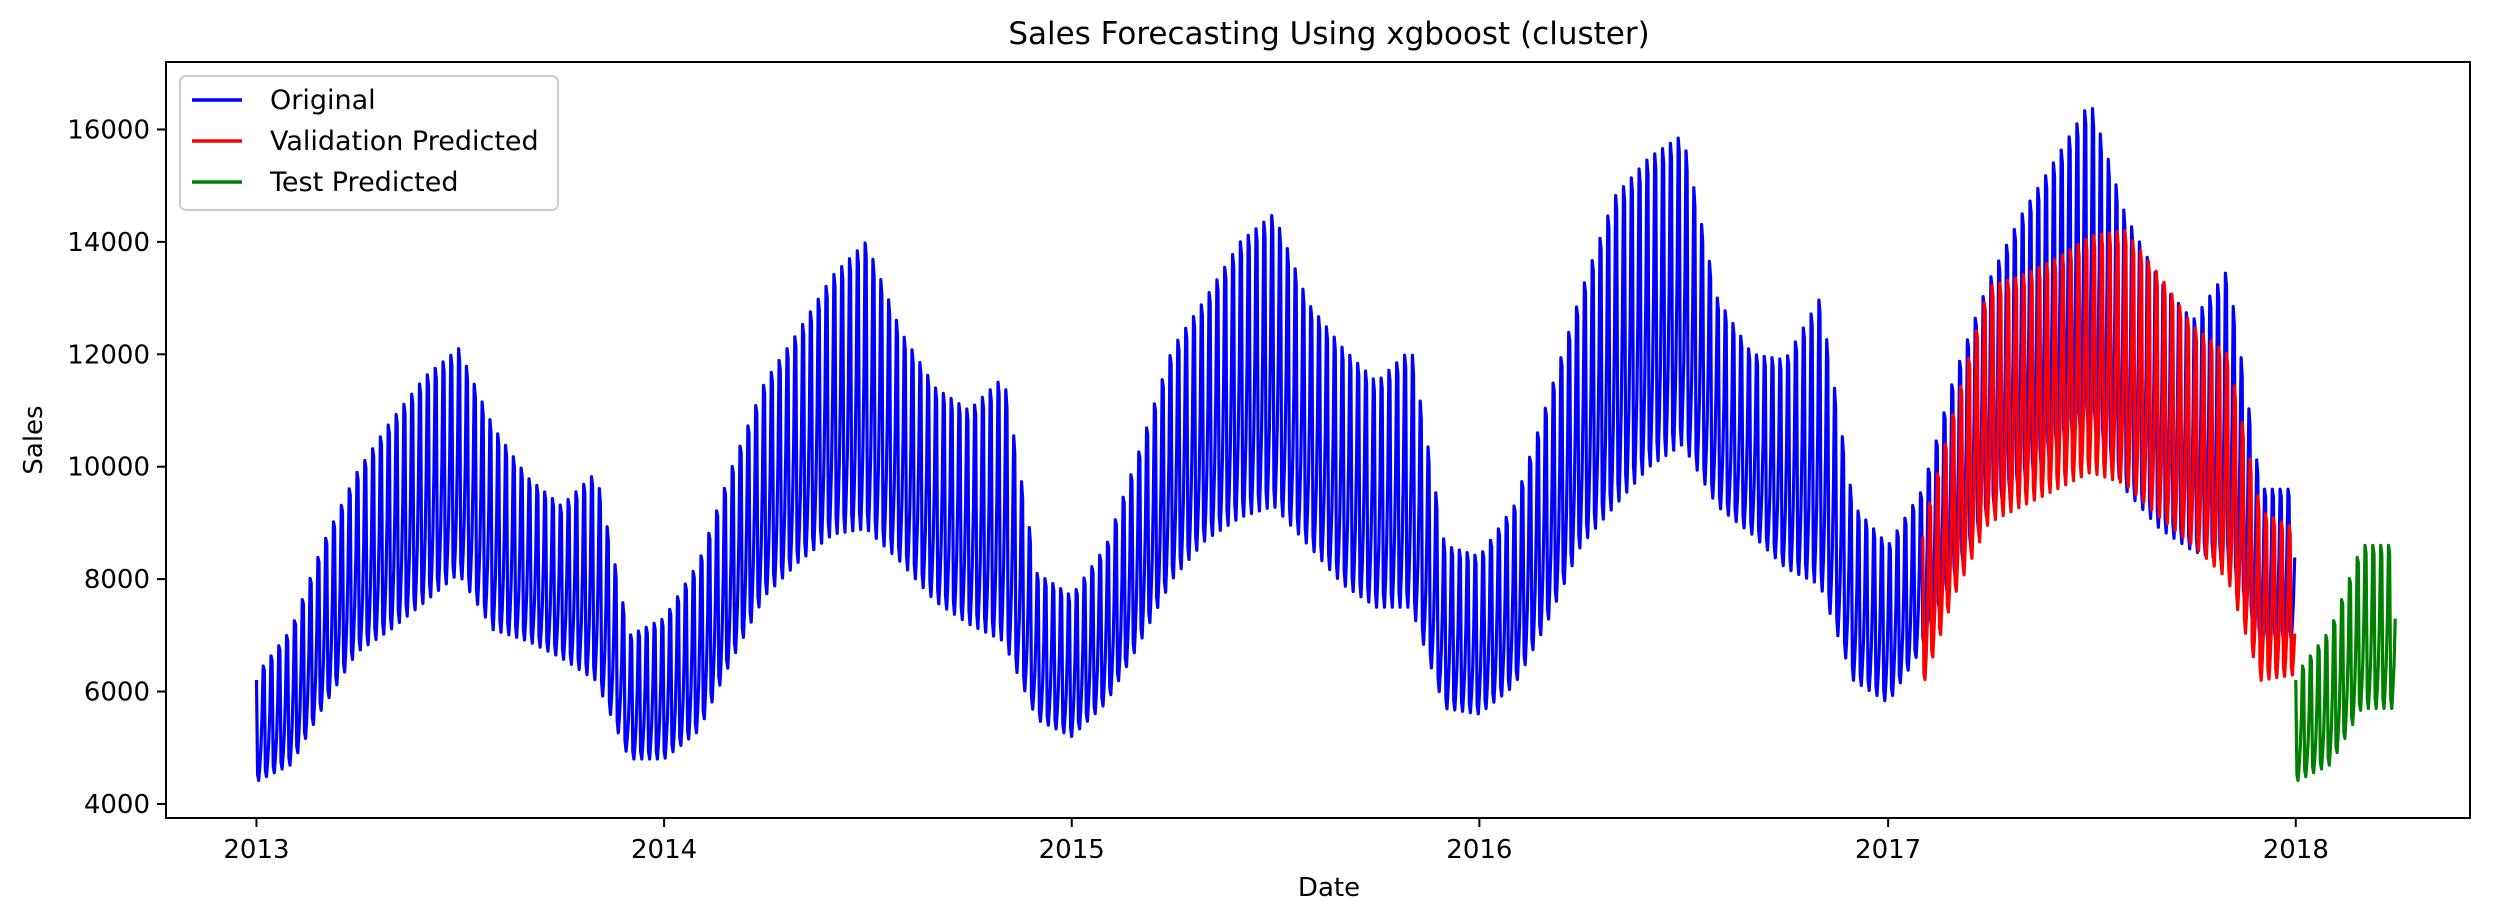 This screenshot has width=2512, height=924. I want to click on y-tick-label: 6000, so click(117, 693).